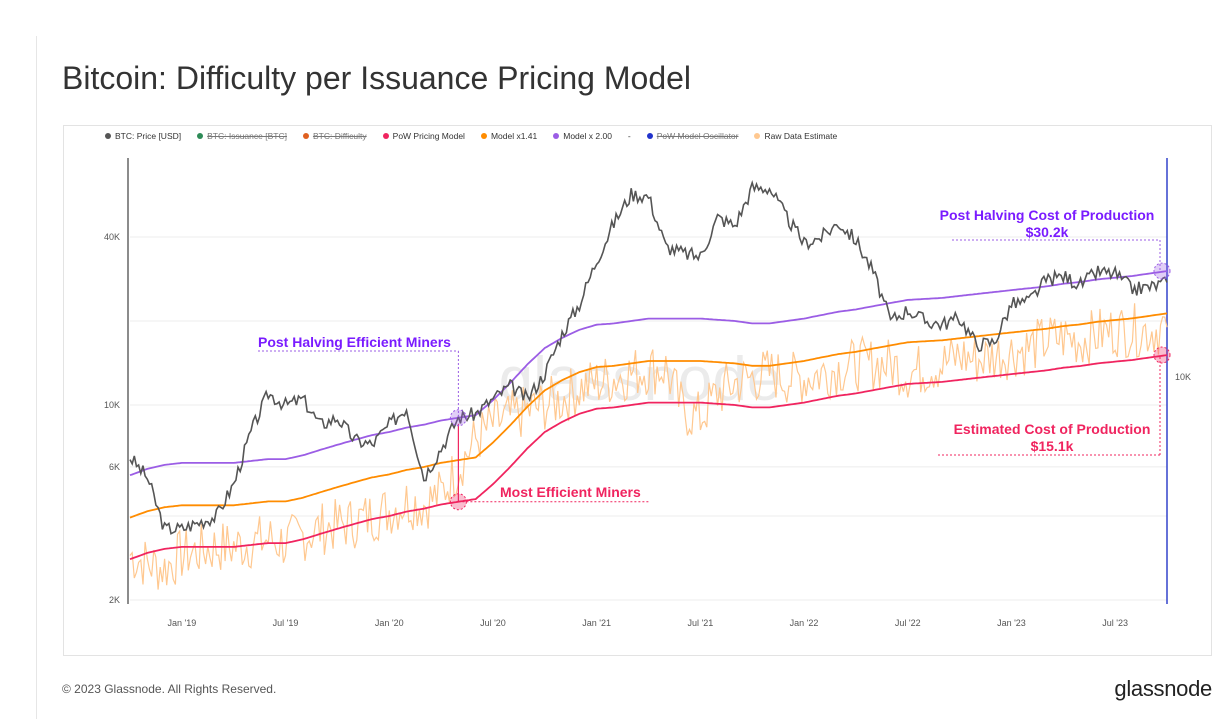 This screenshot has height=719, width=1228. I want to click on legend-item: Raw Data Estimate, so click(795, 136).